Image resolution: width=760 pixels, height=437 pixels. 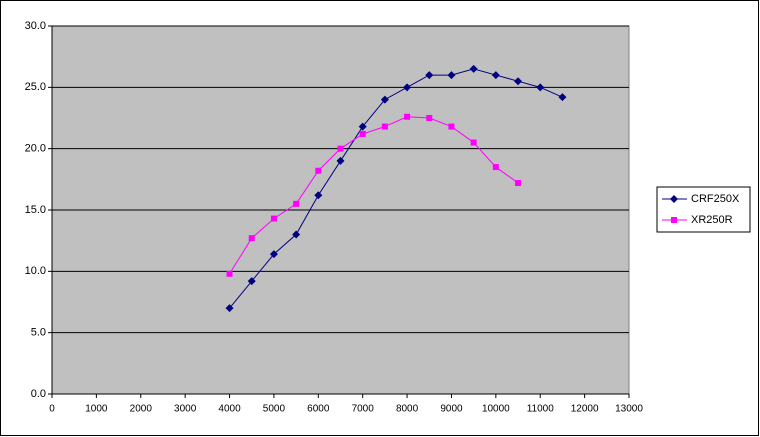 I want to click on y-tick-label: 25.0, so click(x=35, y=87).